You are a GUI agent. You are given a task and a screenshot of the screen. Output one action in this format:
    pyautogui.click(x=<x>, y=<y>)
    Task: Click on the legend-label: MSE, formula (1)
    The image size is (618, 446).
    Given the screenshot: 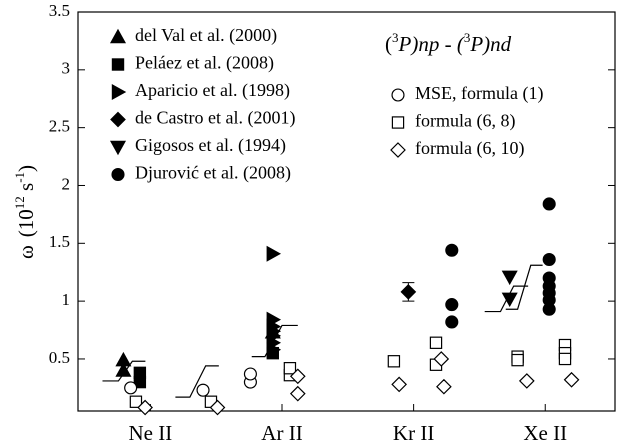 What is the action you would take?
    pyautogui.click(x=479, y=93)
    